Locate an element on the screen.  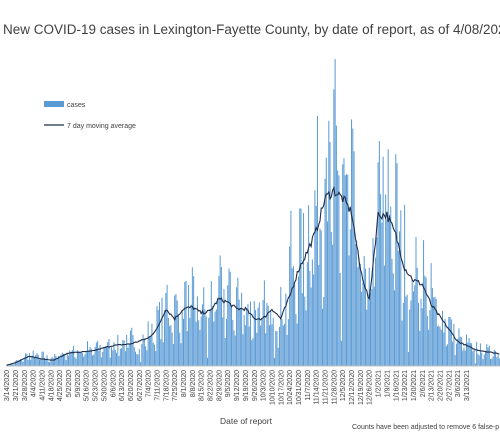
x-tick-label: 10/17/2020 is located at coordinates (281, 387).